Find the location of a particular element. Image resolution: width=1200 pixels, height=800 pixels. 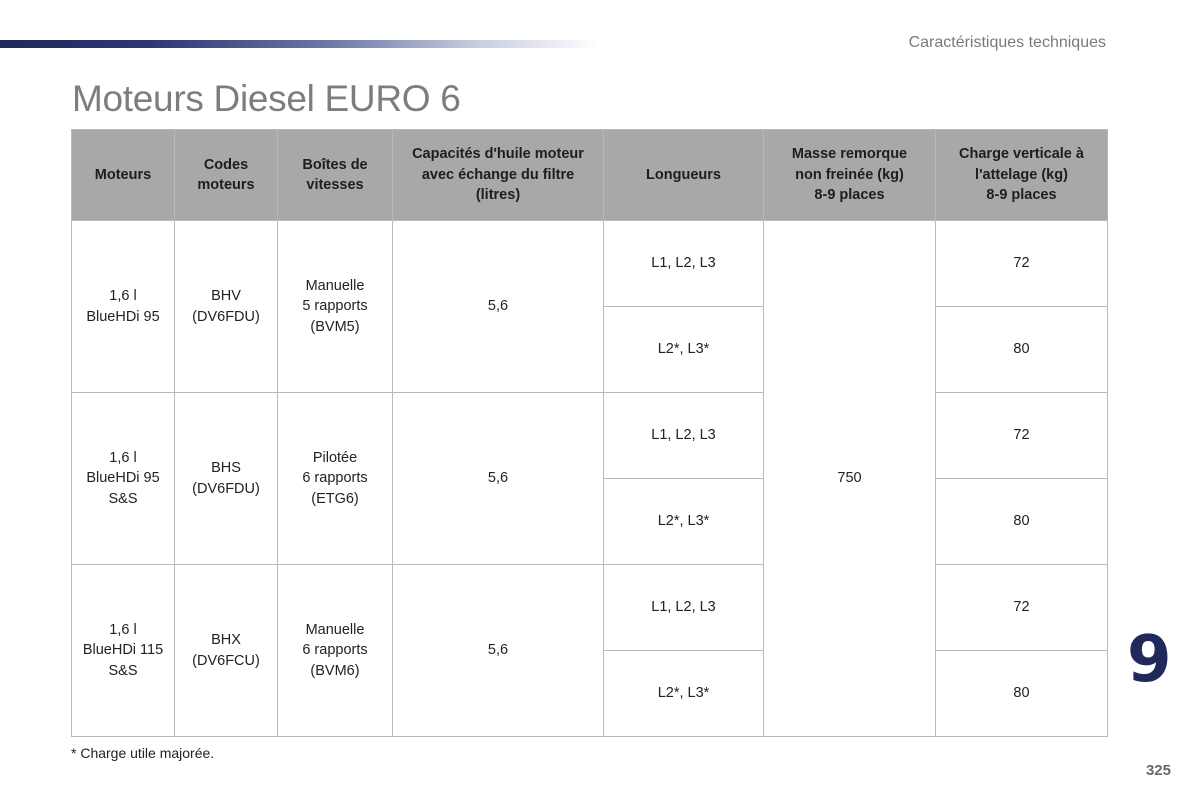

cell-boite-vitesses: Pilotée 6 rapports (ETG6) is located at coordinates (335, 478).